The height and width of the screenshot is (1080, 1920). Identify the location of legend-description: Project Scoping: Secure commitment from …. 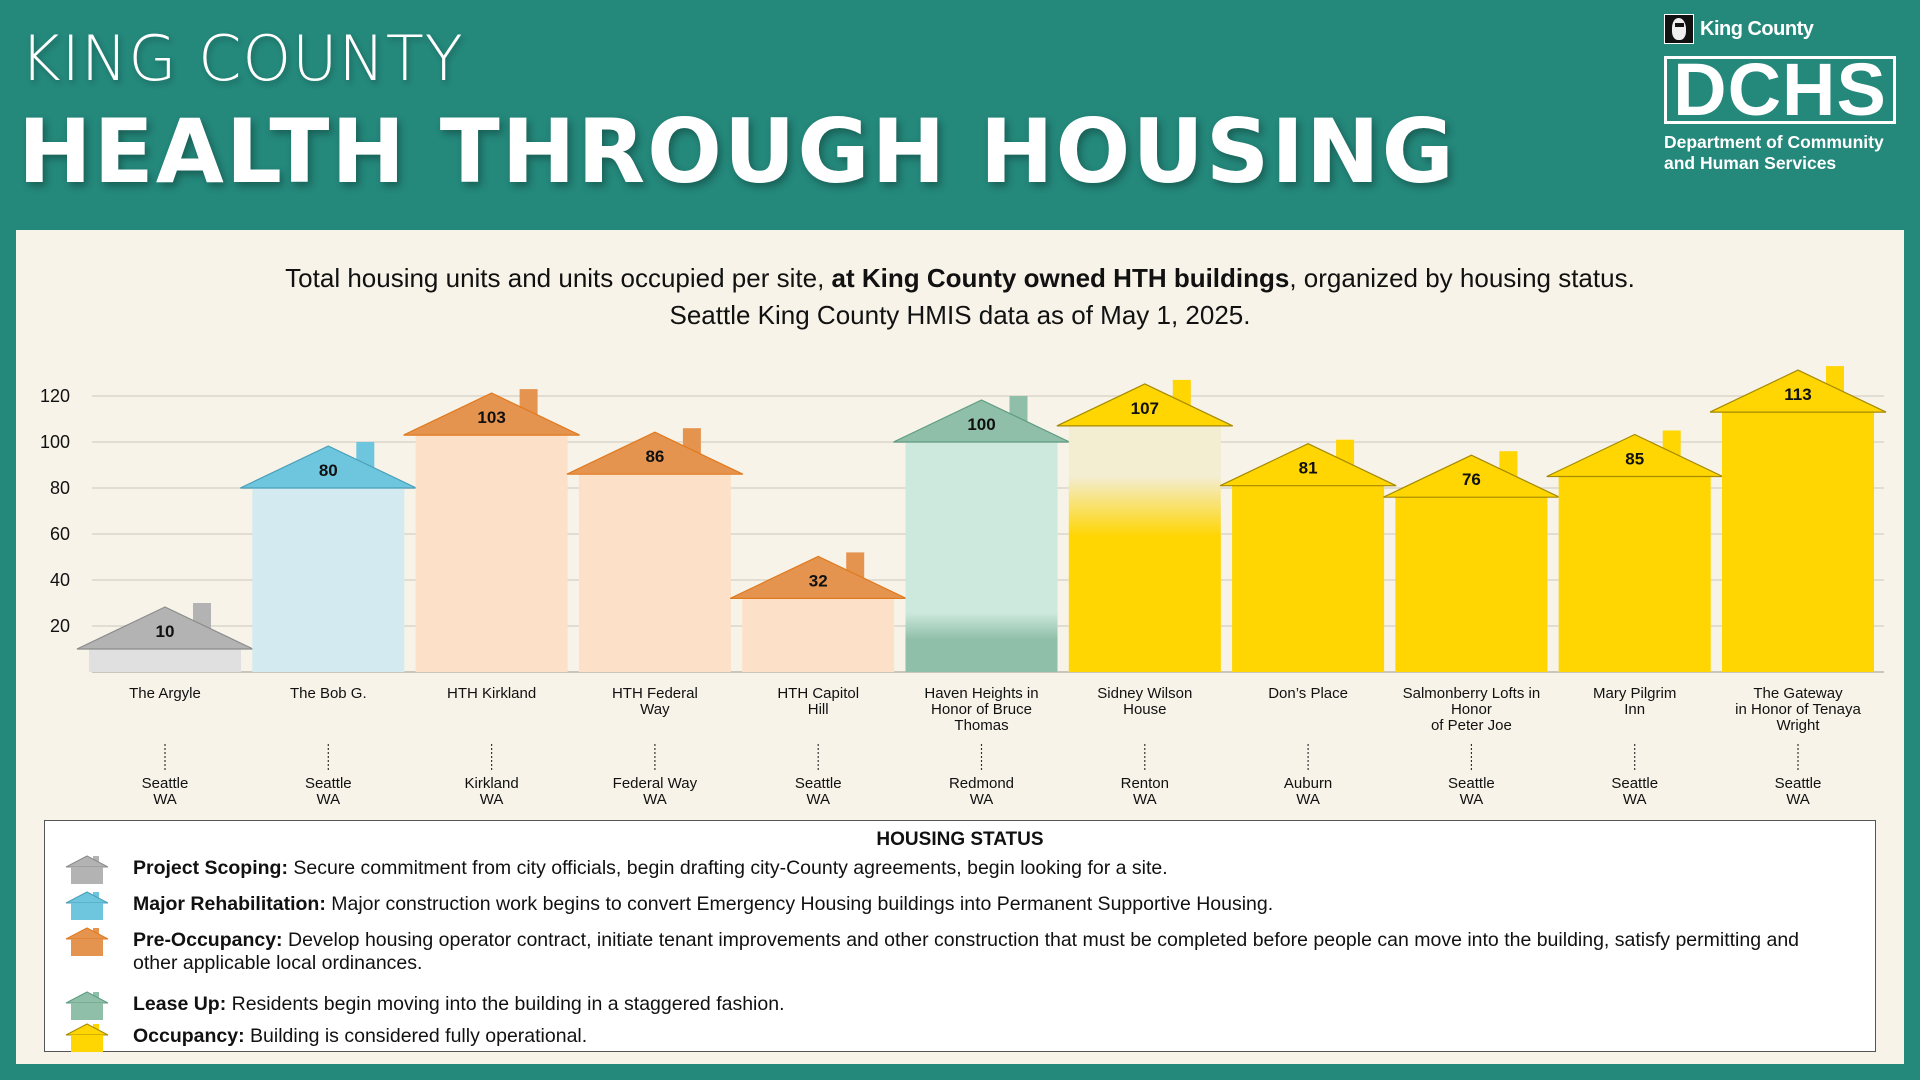
(983, 868).